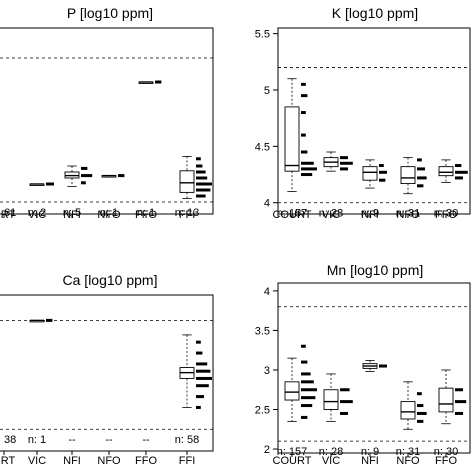  What do you see at coordinates (110, 13) in the screenshot?
I see `panel-title: P [log10 ppm]` at bounding box center [110, 13].